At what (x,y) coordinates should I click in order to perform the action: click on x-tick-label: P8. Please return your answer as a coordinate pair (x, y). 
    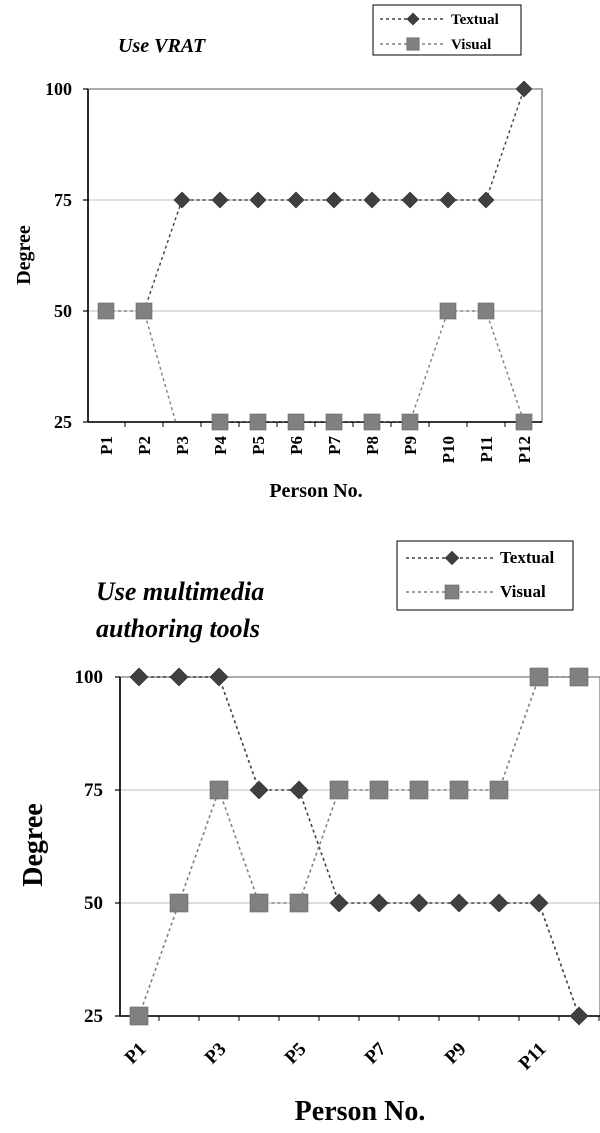
    Looking at the image, I should click on (372, 445).